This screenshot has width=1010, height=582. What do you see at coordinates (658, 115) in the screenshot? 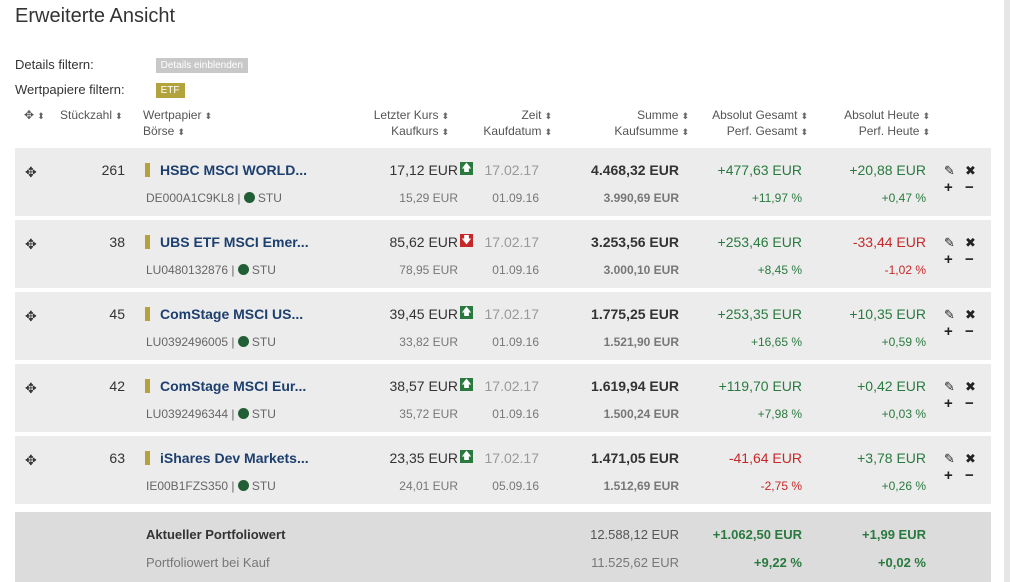
I see `header-summe-label: Summe` at bounding box center [658, 115].